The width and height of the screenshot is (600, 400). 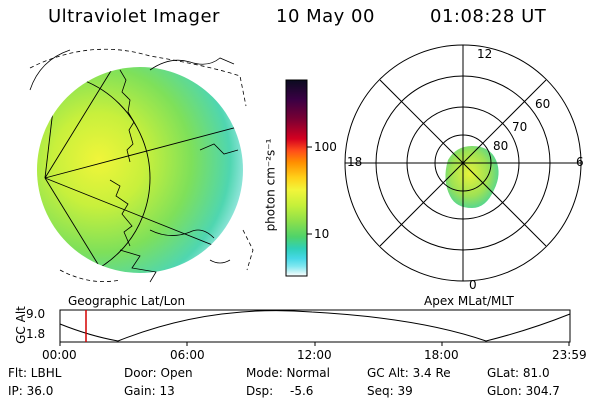 I want to click on mode-info: Mode: Normal, so click(x=288, y=373).